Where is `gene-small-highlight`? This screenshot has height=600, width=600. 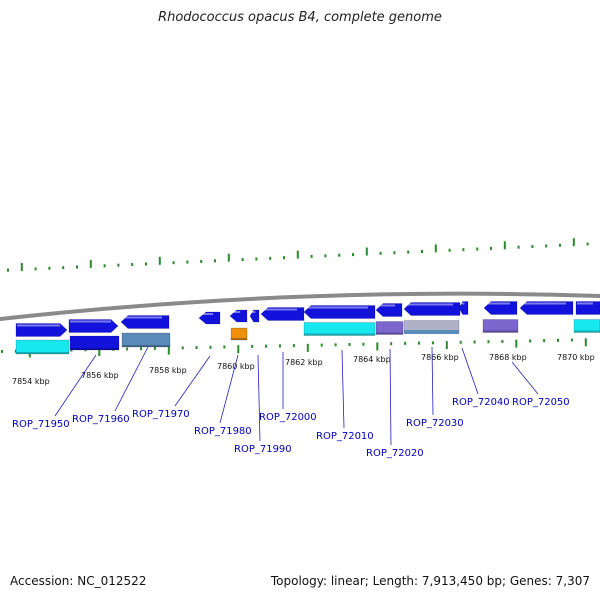 gene-small-highlight is located at coordinates (253, 312).